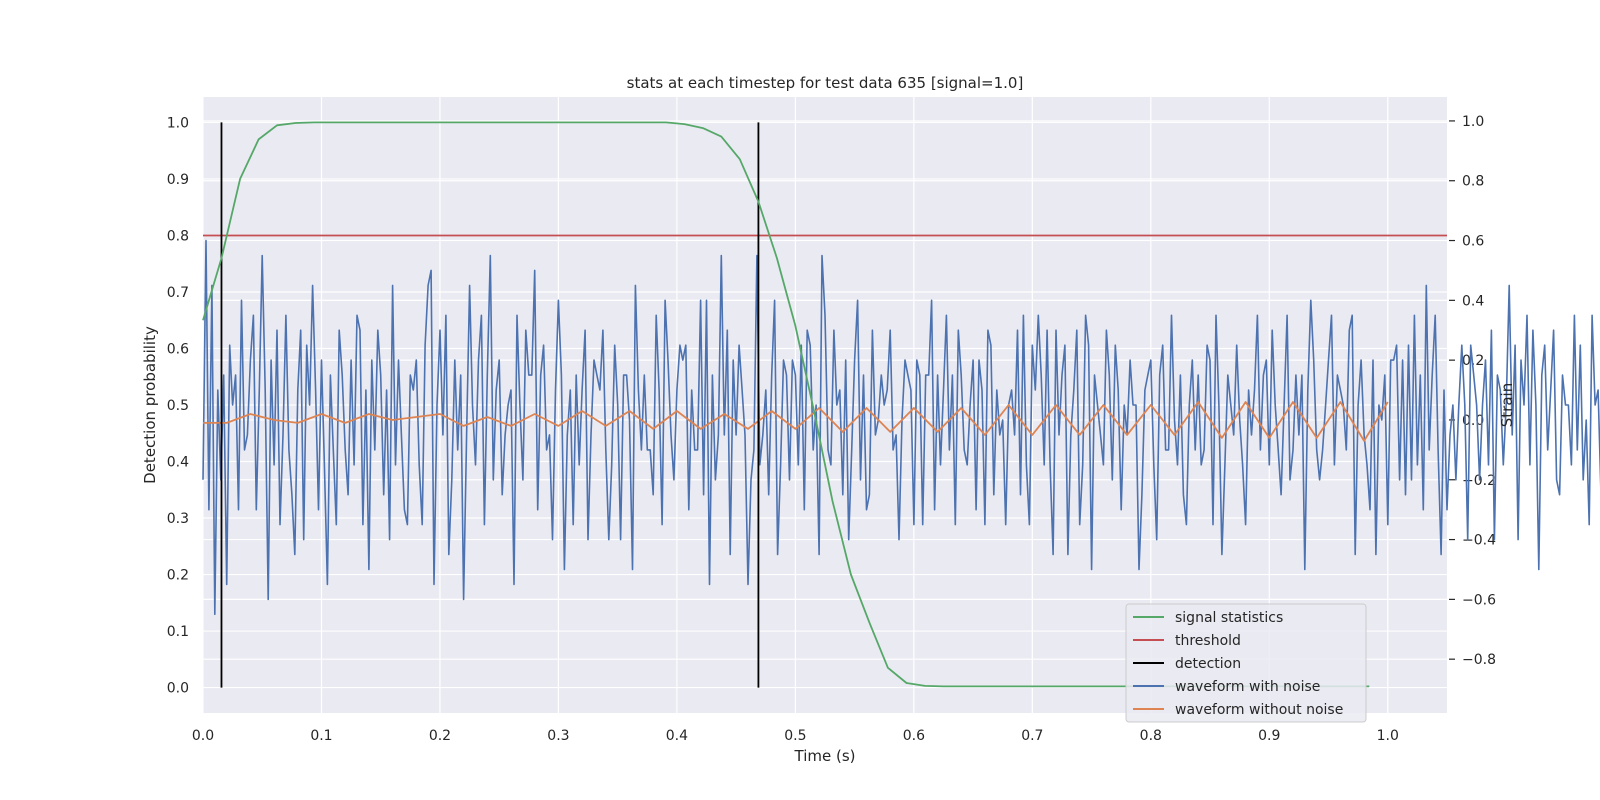 This screenshot has width=1600, height=800. What do you see at coordinates (178, 463) in the screenshot?
I see `y-tick-label: 0.4` at bounding box center [178, 463].